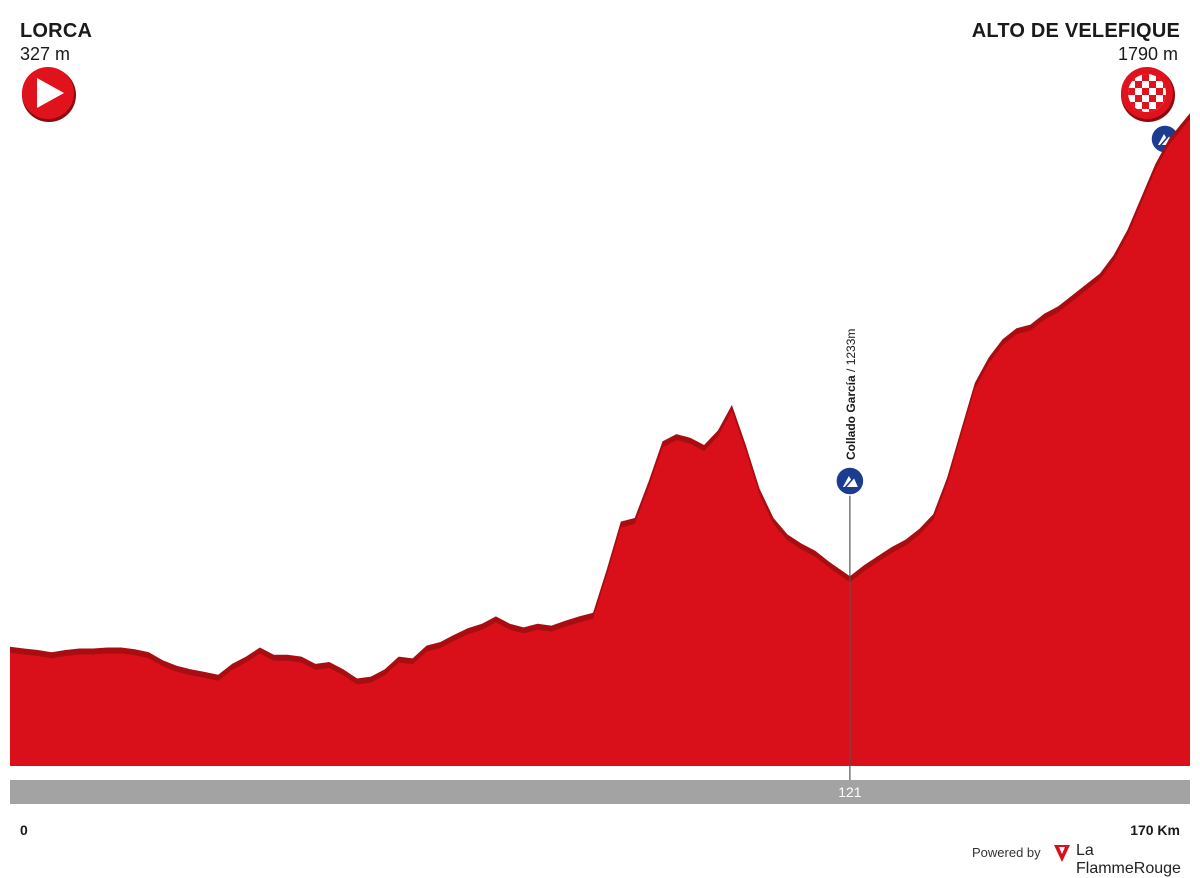 This screenshot has width=1200, height=878. What do you see at coordinates (1062, 853) in the screenshot?
I see `flamme-rouge-logo-icon` at bounding box center [1062, 853].